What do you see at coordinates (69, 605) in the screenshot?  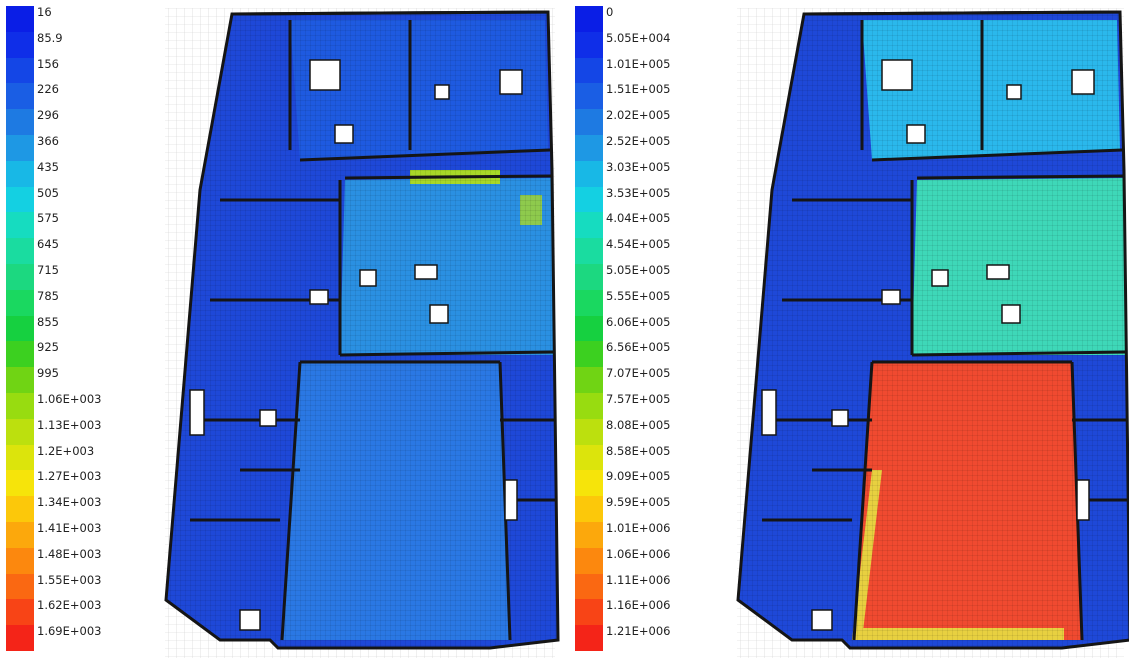 I see `legend-label: 1.62E+003` at bounding box center [69, 605].